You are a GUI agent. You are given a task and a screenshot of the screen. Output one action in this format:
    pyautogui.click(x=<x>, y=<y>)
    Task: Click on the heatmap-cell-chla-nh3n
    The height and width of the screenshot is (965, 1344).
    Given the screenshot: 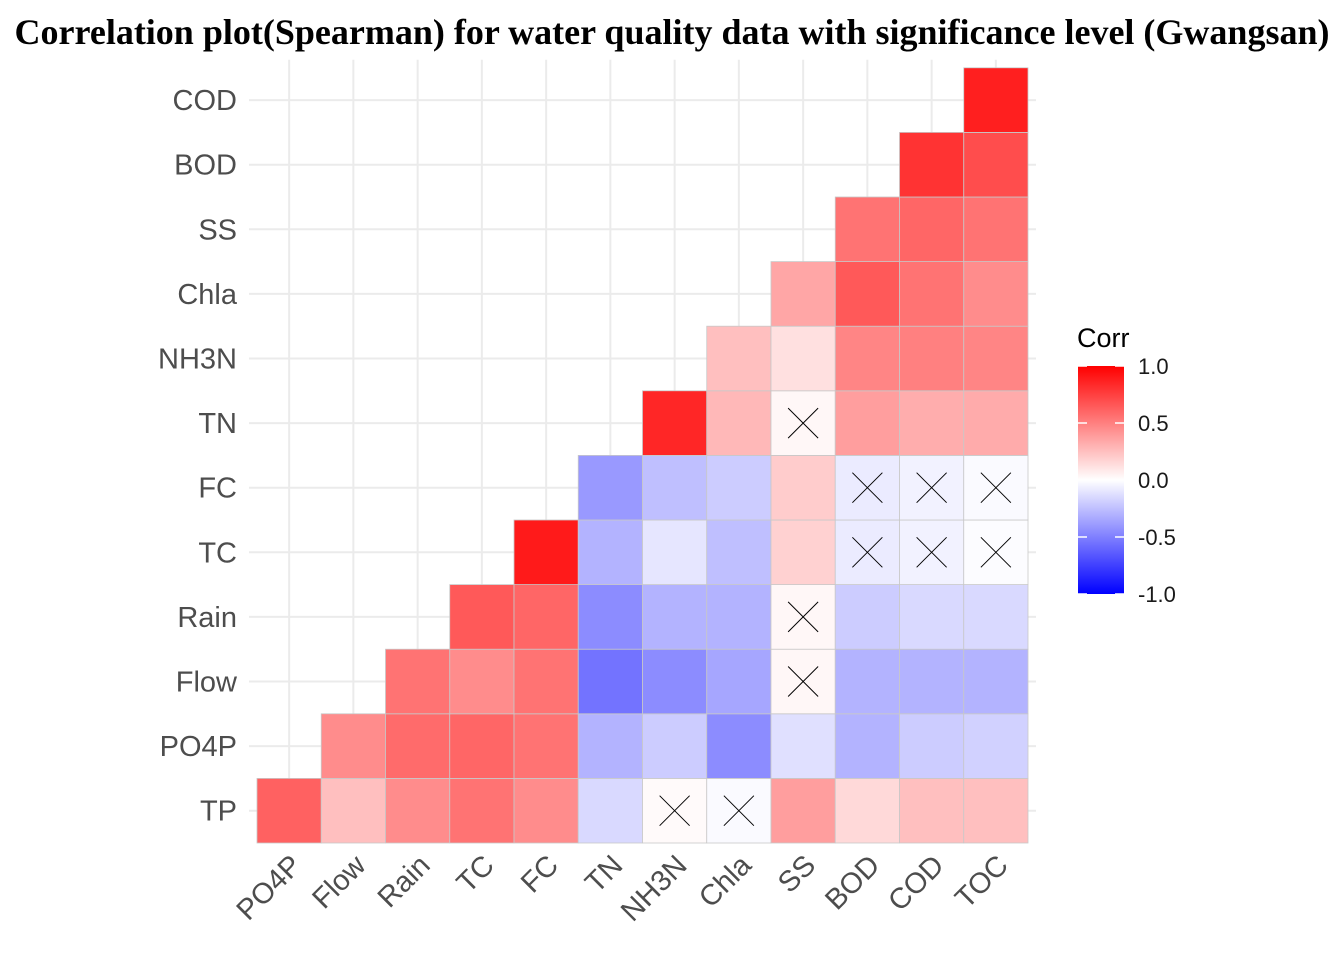 What is the action you would take?
    pyautogui.click(x=739, y=358)
    